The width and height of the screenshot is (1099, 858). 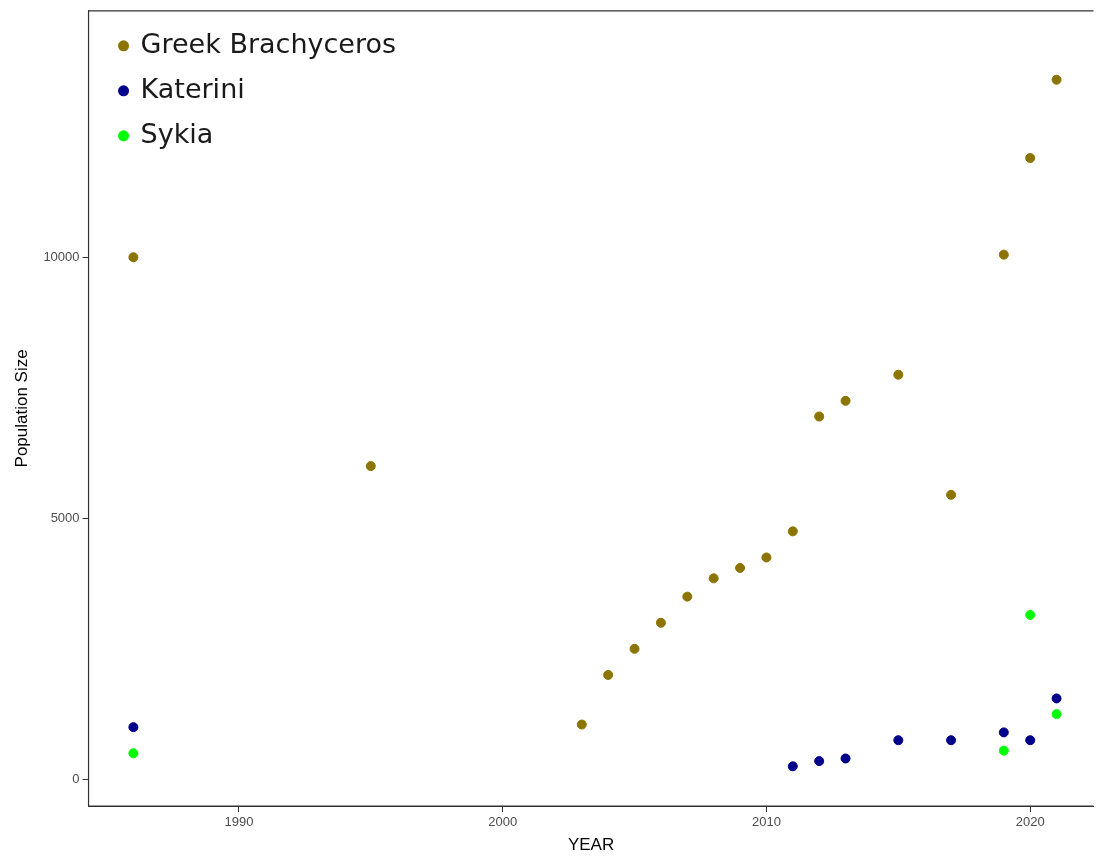 What do you see at coordinates (591, 845) in the screenshot?
I see `x-axis-title: YEAR` at bounding box center [591, 845].